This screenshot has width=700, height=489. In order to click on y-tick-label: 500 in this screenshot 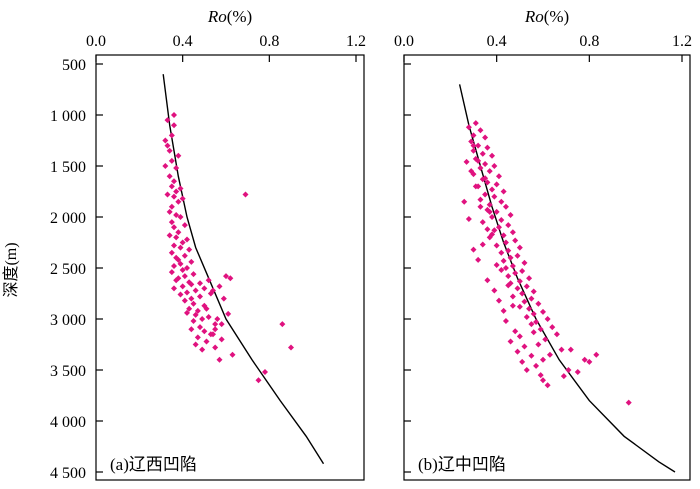, I will do `click(74, 65)`.